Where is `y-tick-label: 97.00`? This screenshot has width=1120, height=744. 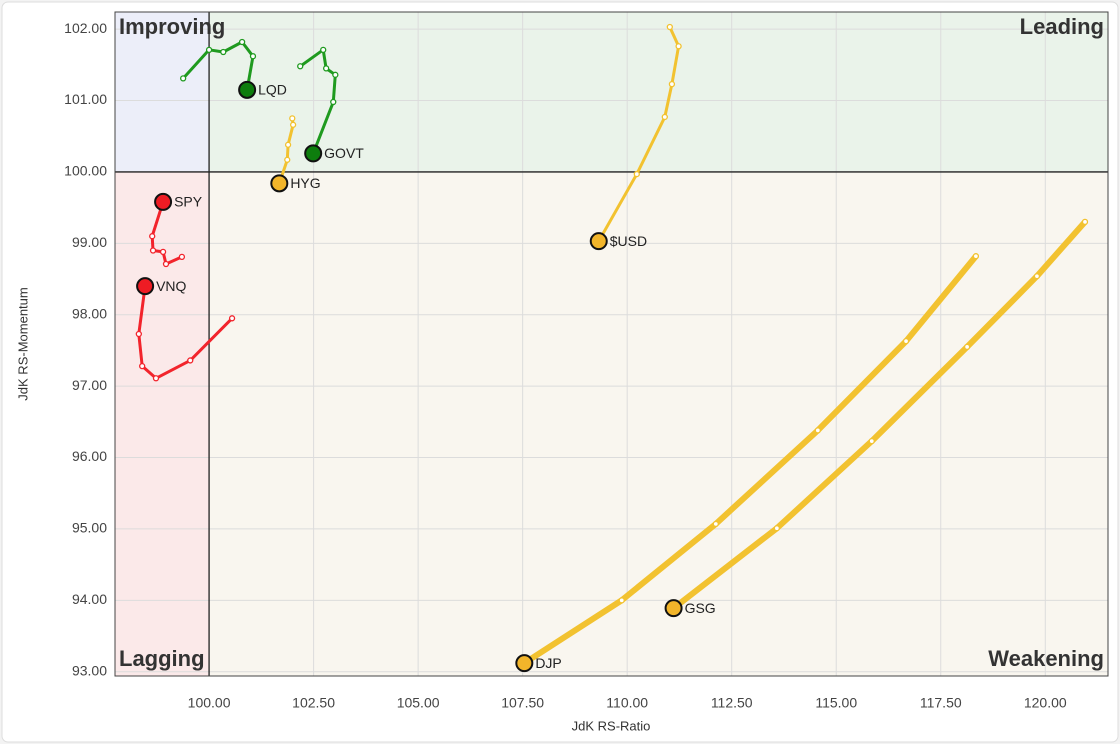
y-tick-label: 97.00 is located at coordinates (89, 385).